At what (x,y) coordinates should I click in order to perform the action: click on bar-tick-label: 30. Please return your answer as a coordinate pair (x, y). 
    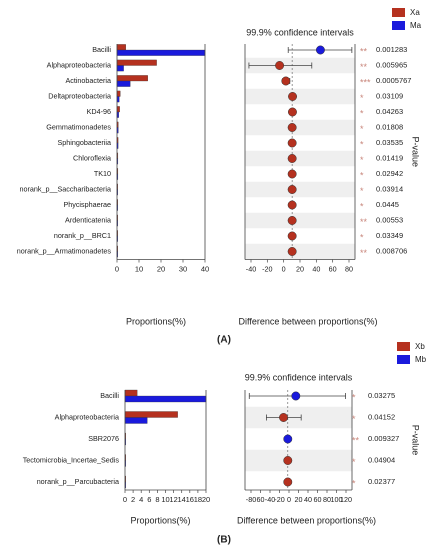
    Looking at the image, I should click on (183, 268).